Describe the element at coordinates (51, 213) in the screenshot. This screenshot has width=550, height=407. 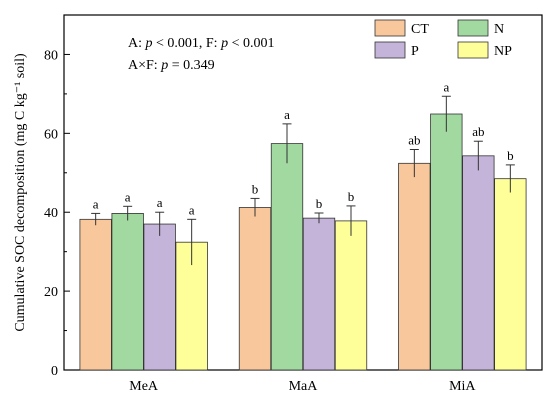
I see `y-tick-label: 40` at that location.